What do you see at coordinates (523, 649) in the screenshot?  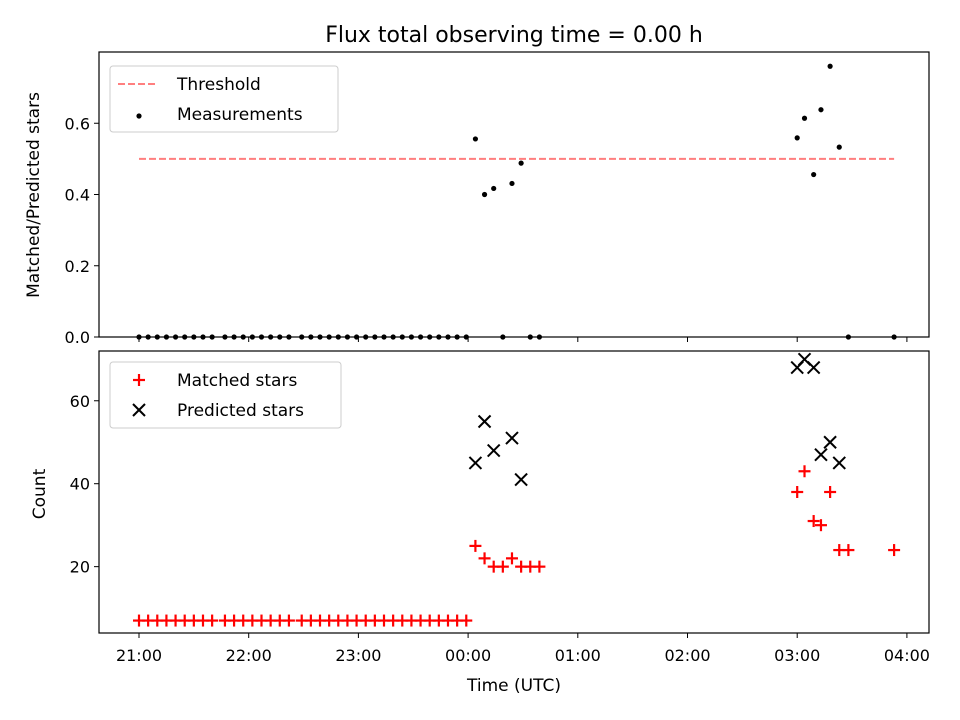 I see `bottom-x-ticks: 21:00 22:00 23:00 00:00 01:00 02:00 03:00 04:00` at bounding box center [523, 649].